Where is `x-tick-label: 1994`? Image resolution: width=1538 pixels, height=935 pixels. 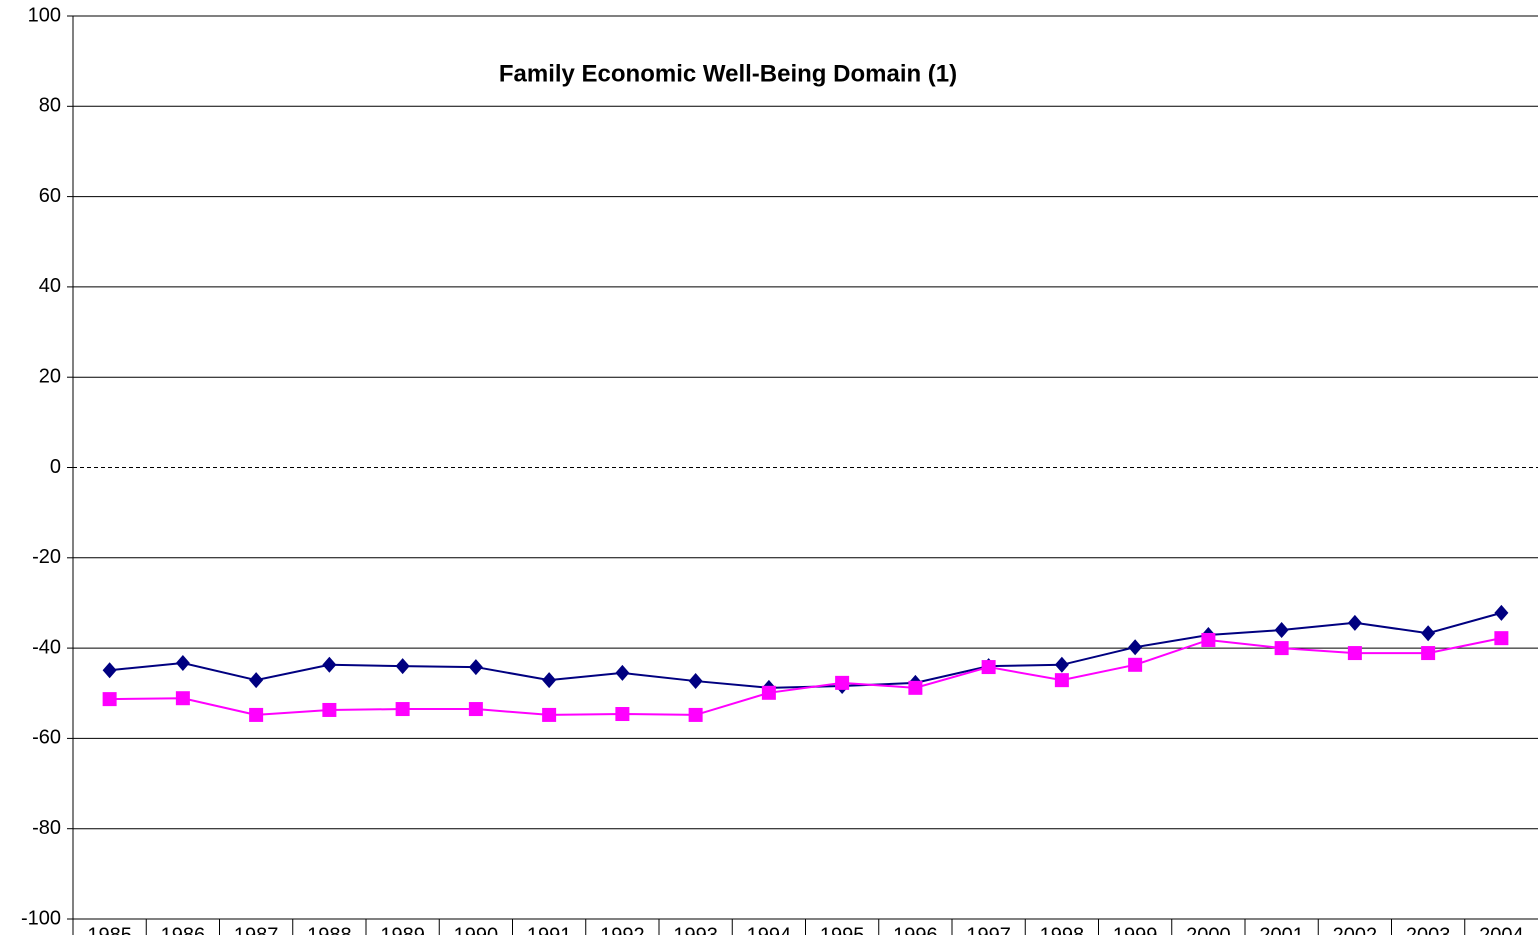 x-tick-label: 1994 is located at coordinates (769, 929).